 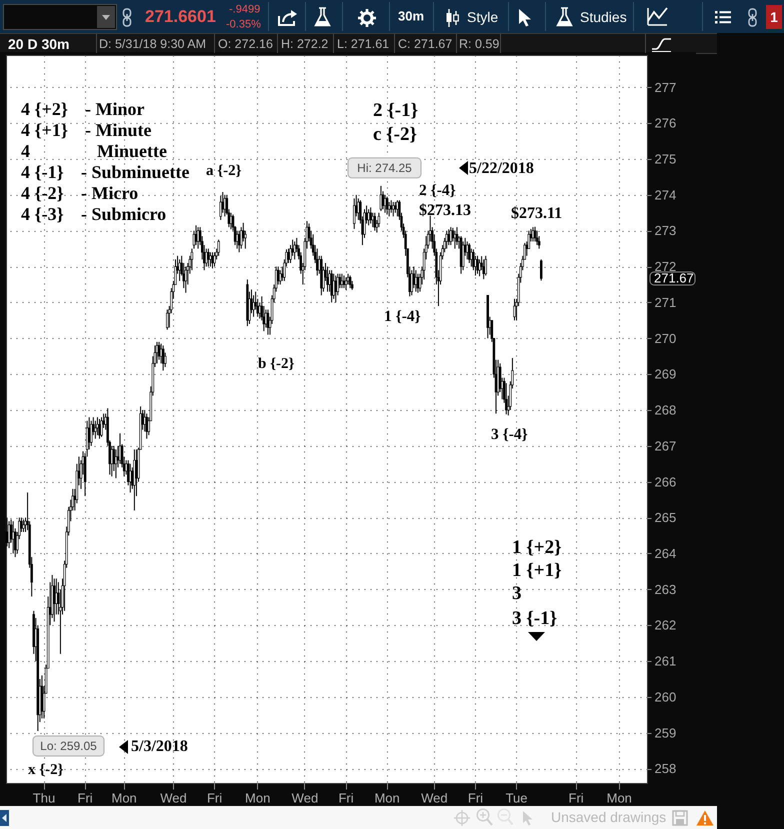 I want to click on annotation: Hi: 274.25, so click(x=384, y=167).